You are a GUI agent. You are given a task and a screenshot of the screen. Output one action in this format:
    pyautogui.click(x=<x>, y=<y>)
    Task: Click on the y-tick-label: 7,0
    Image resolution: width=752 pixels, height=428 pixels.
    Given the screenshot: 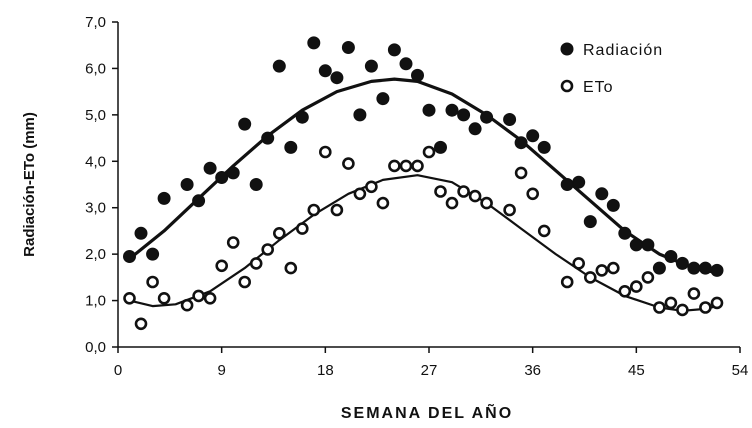 What is the action you would take?
    pyautogui.click(x=95, y=22)
    